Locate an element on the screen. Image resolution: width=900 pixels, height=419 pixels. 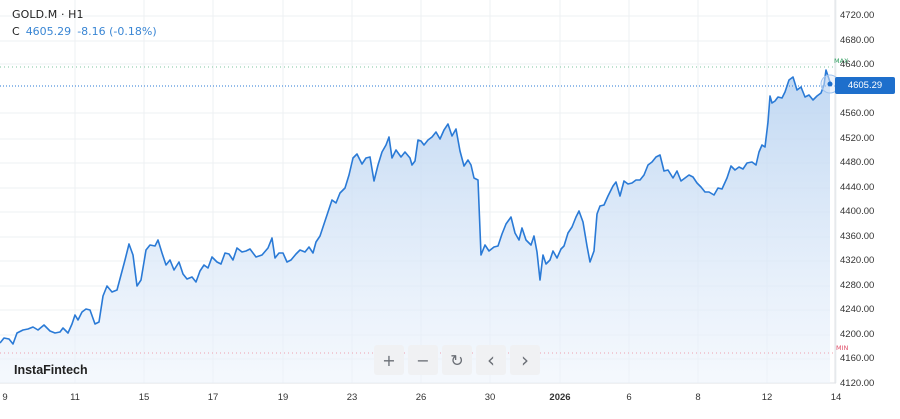
last-point-dot is located at coordinates (830, 84).